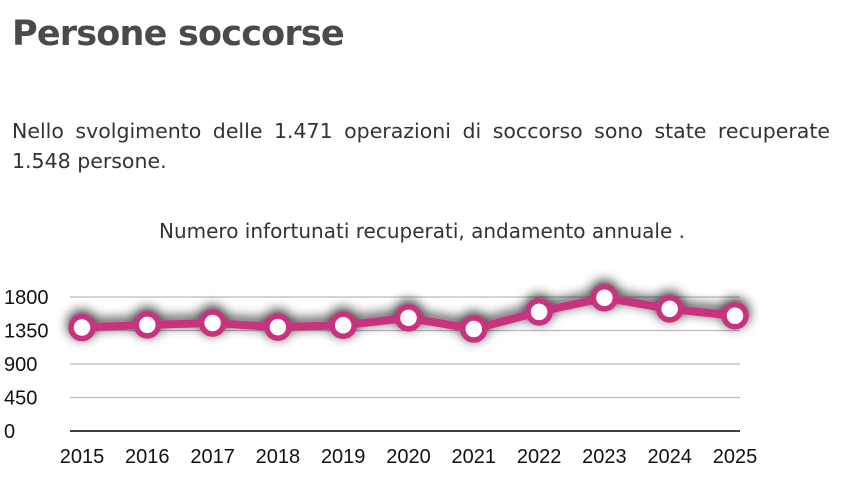 The height and width of the screenshot is (500, 844). I want to click on x-tick-label: 2019, so click(343, 457).